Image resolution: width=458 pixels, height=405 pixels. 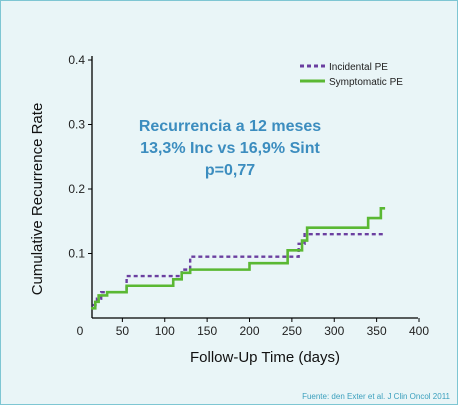 What do you see at coordinates (377, 331) in the screenshot?
I see `x-tick-label: 350` at bounding box center [377, 331].